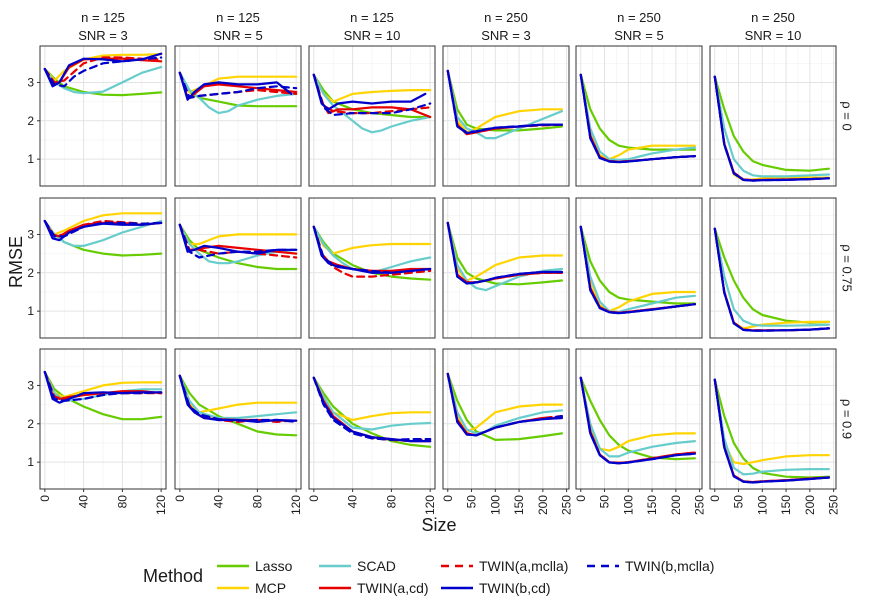 The image size is (872, 610). I want to click on legend-item-twin-a-mclla: TWIN(a,mclla), so click(504, 566).